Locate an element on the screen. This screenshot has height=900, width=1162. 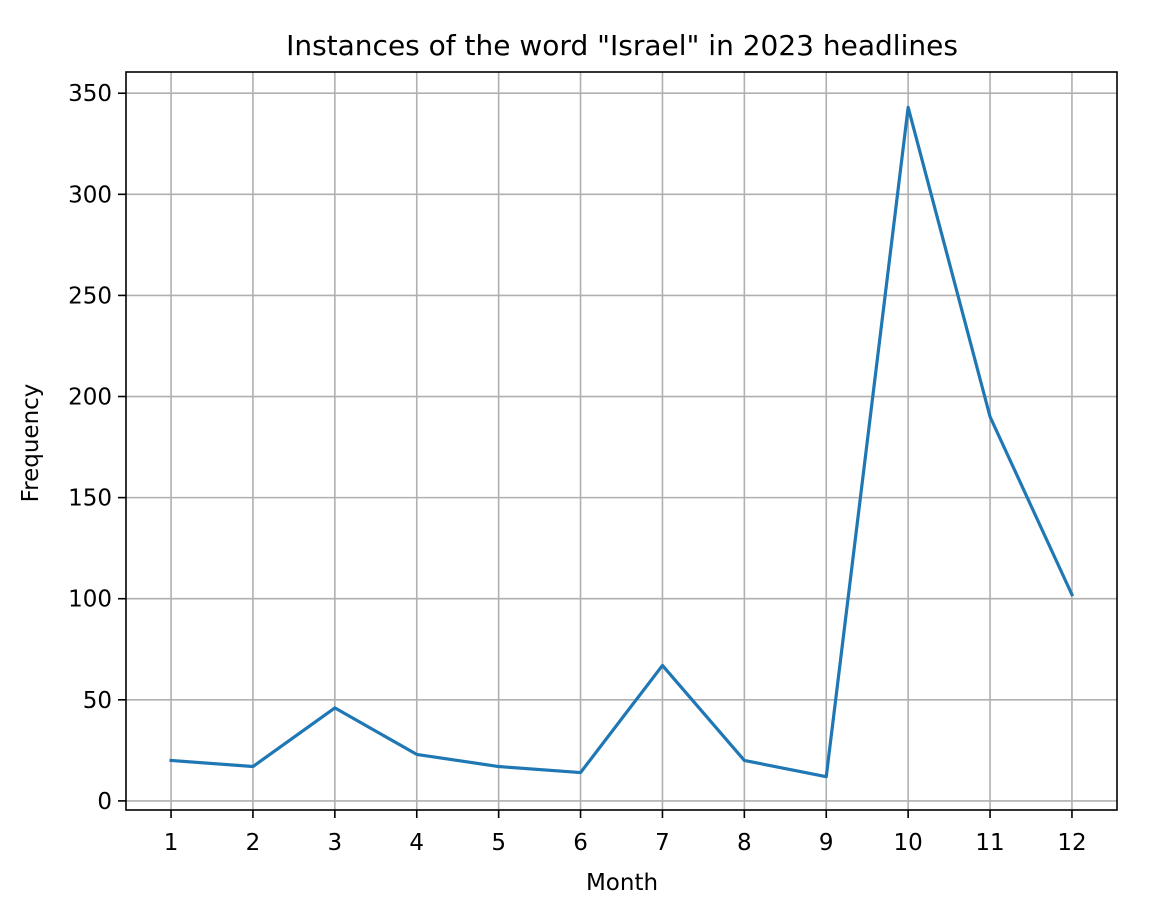
y-tick-label: 250 is located at coordinates (90, 296).